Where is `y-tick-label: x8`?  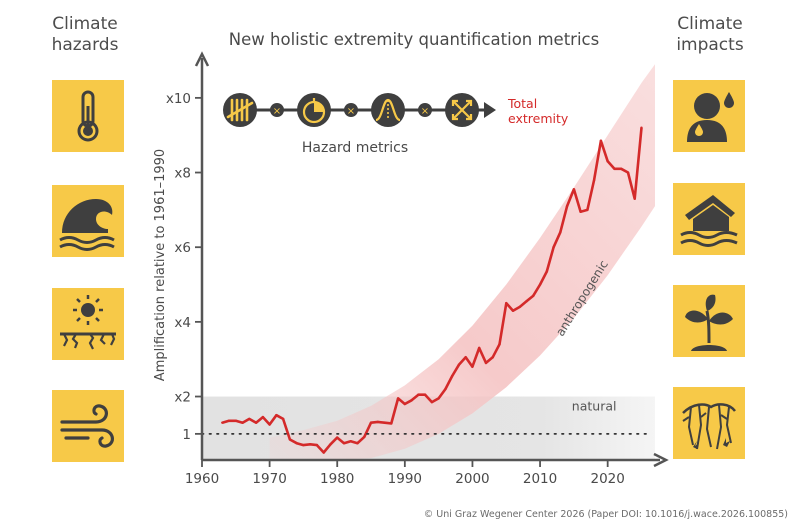 y-tick-label: x8 is located at coordinates (182, 174).